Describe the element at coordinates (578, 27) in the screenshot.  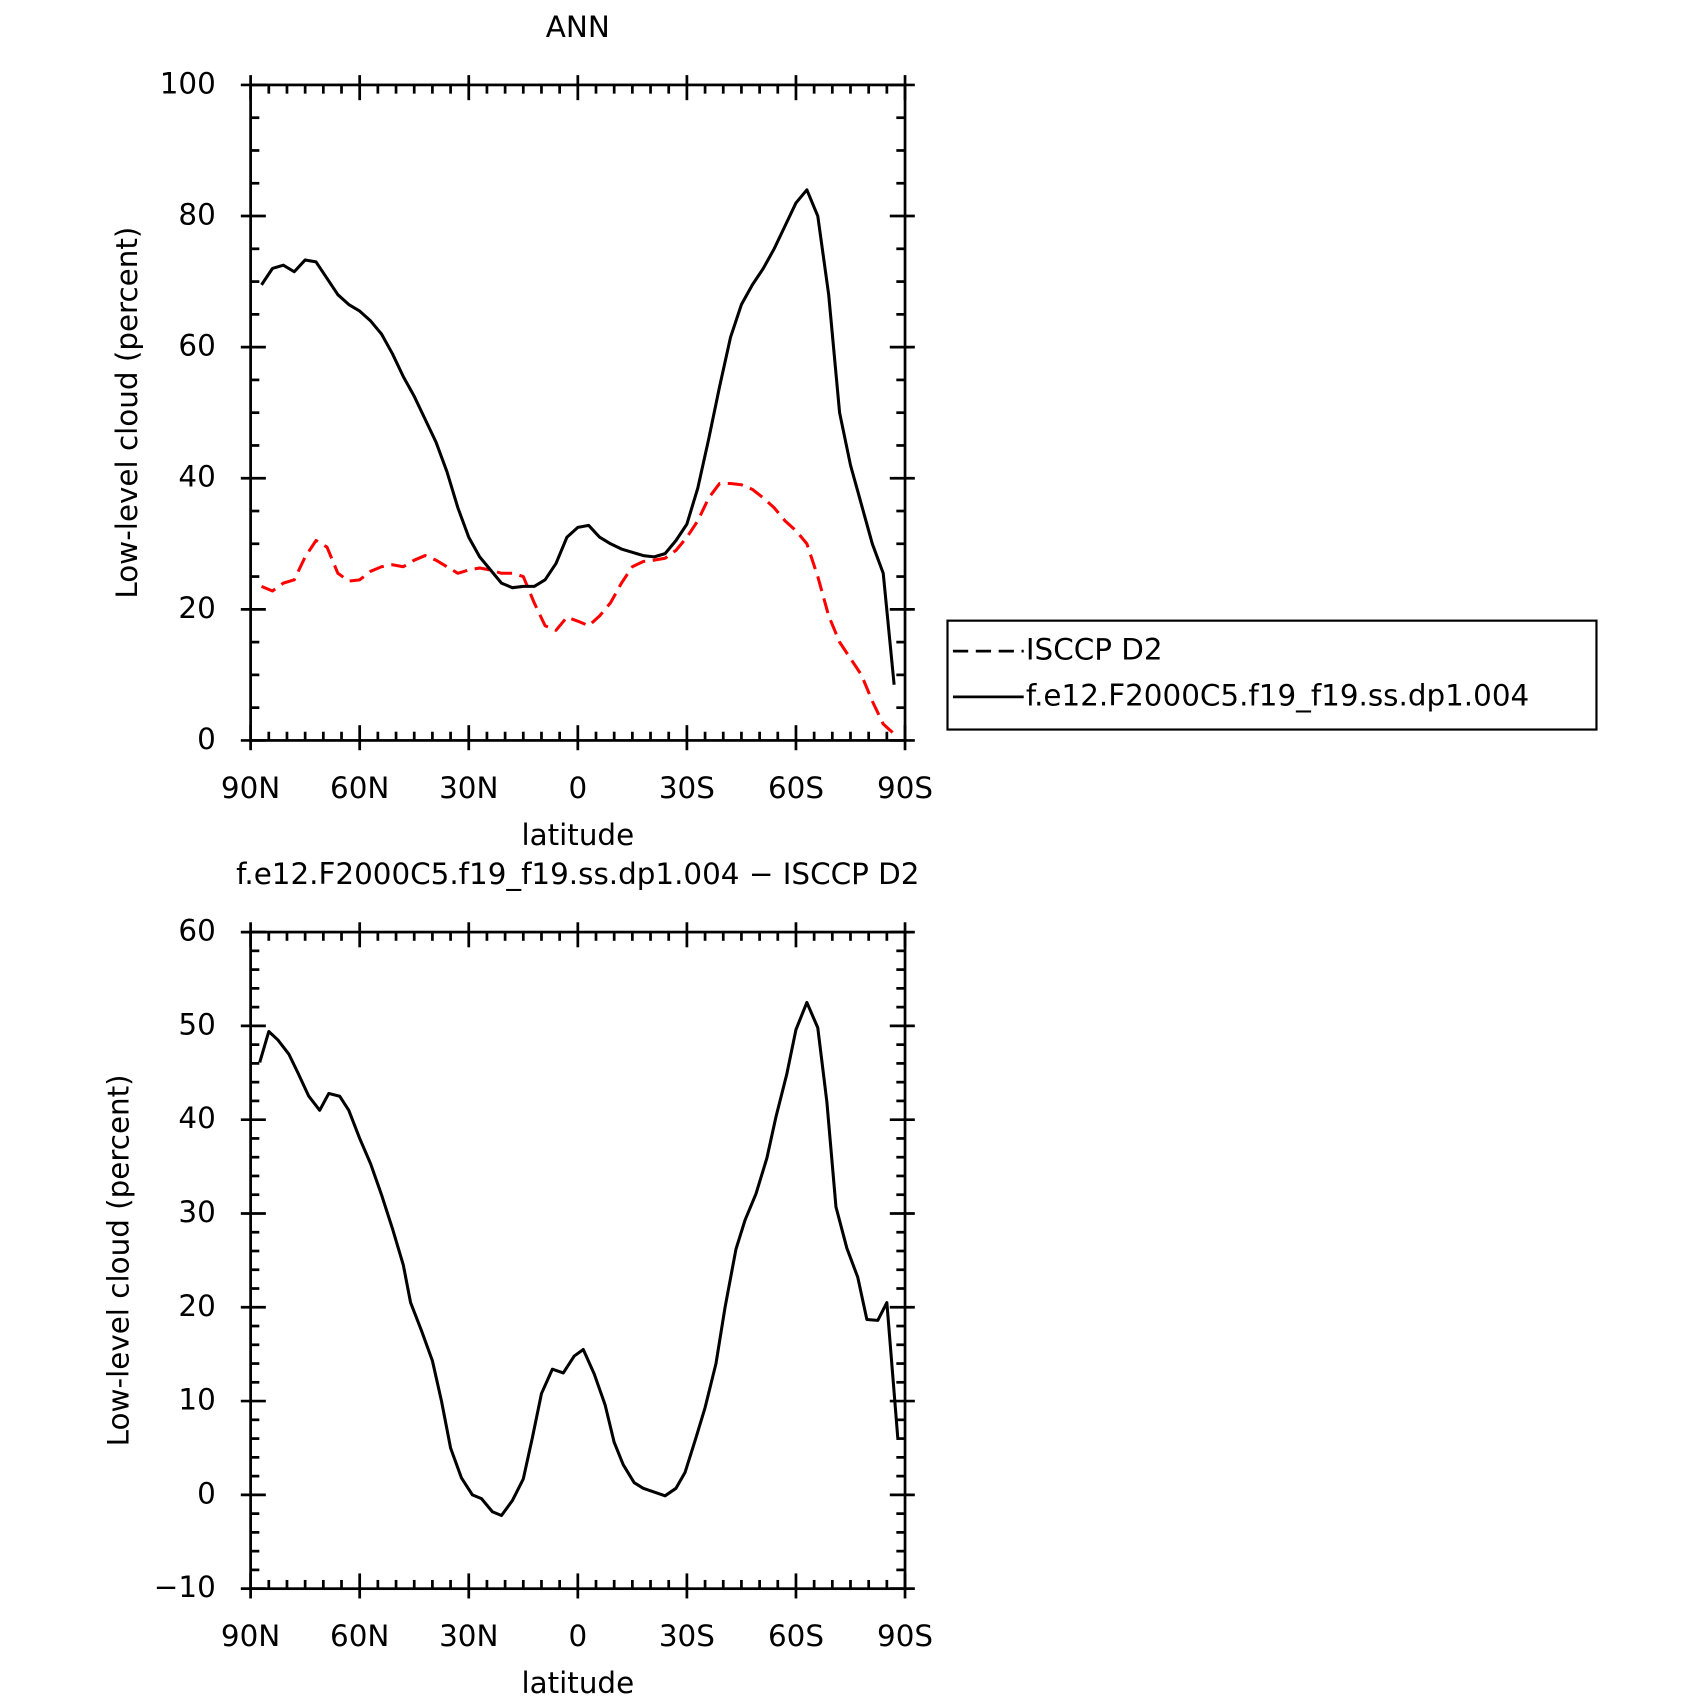
I see `chart-title: ANN` at that location.